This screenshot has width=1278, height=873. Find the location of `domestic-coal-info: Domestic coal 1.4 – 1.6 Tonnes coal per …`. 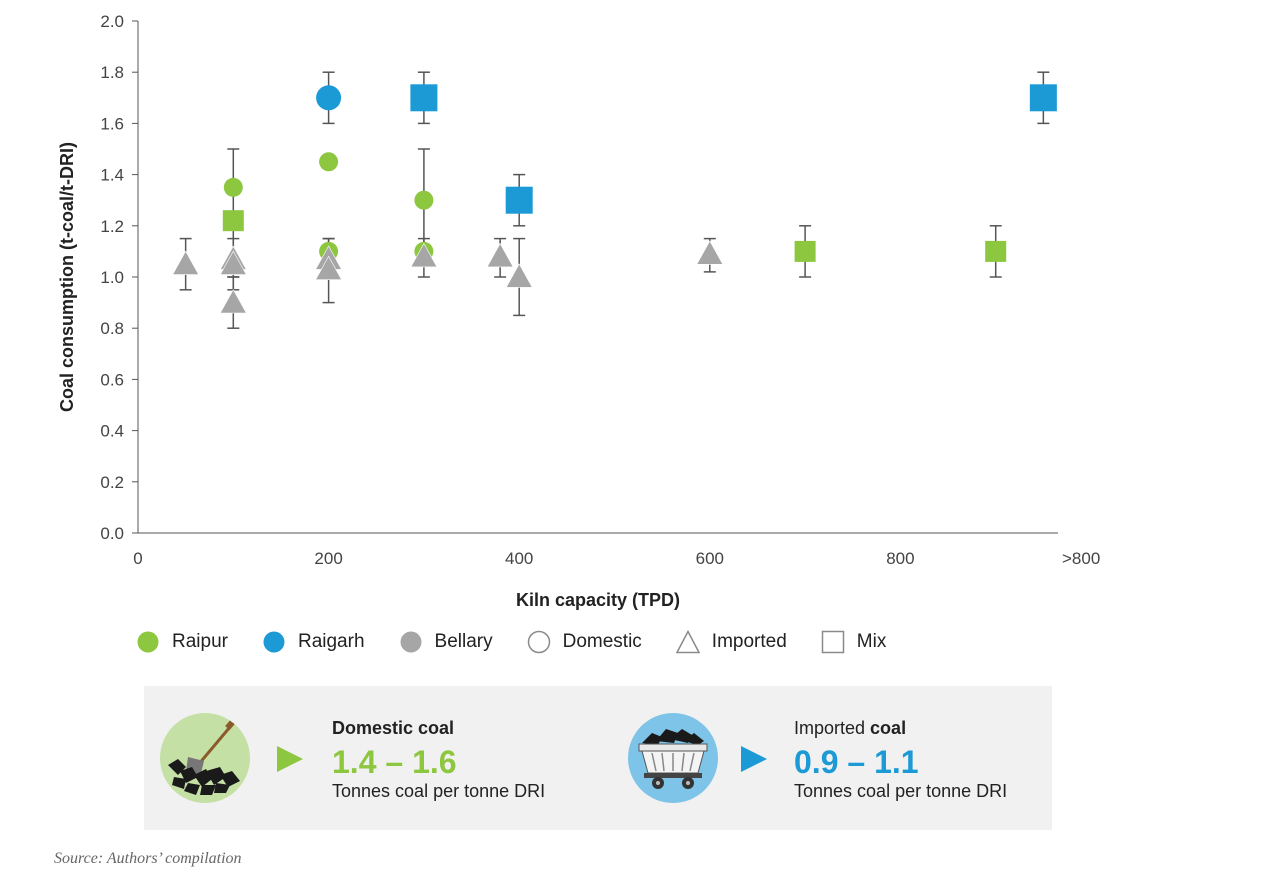

domestic-coal-info: Domestic coal 1.4 – 1.6 Tonnes coal per … is located at coordinates (438, 760).